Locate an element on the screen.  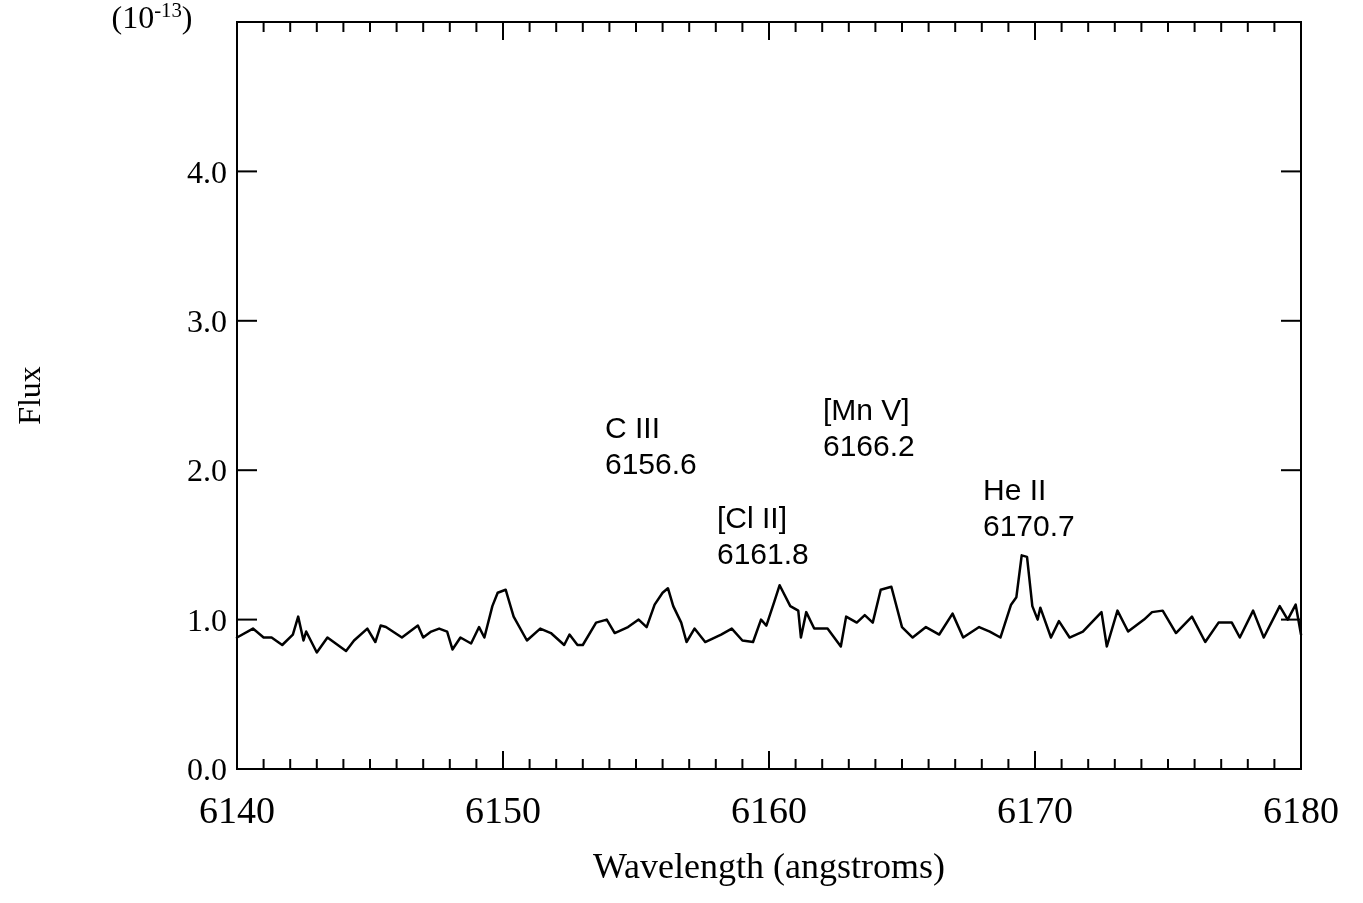
x-tick-label: 6150 is located at coordinates (503, 810).